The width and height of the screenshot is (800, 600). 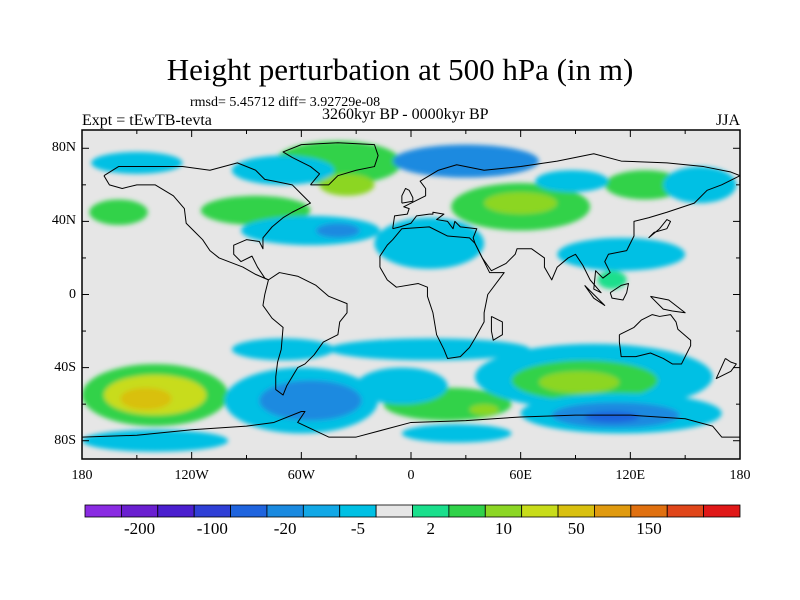 I want to click on lon-tick-label: 60E, so click(x=520, y=475).